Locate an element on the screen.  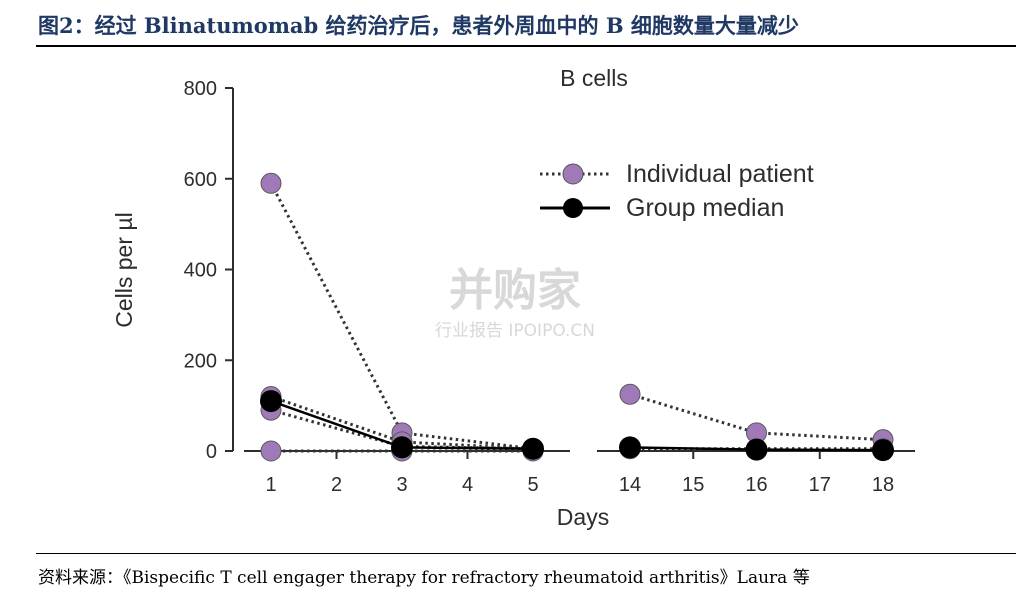
x-tick-label-4: 4 is located at coordinates (467, 485).